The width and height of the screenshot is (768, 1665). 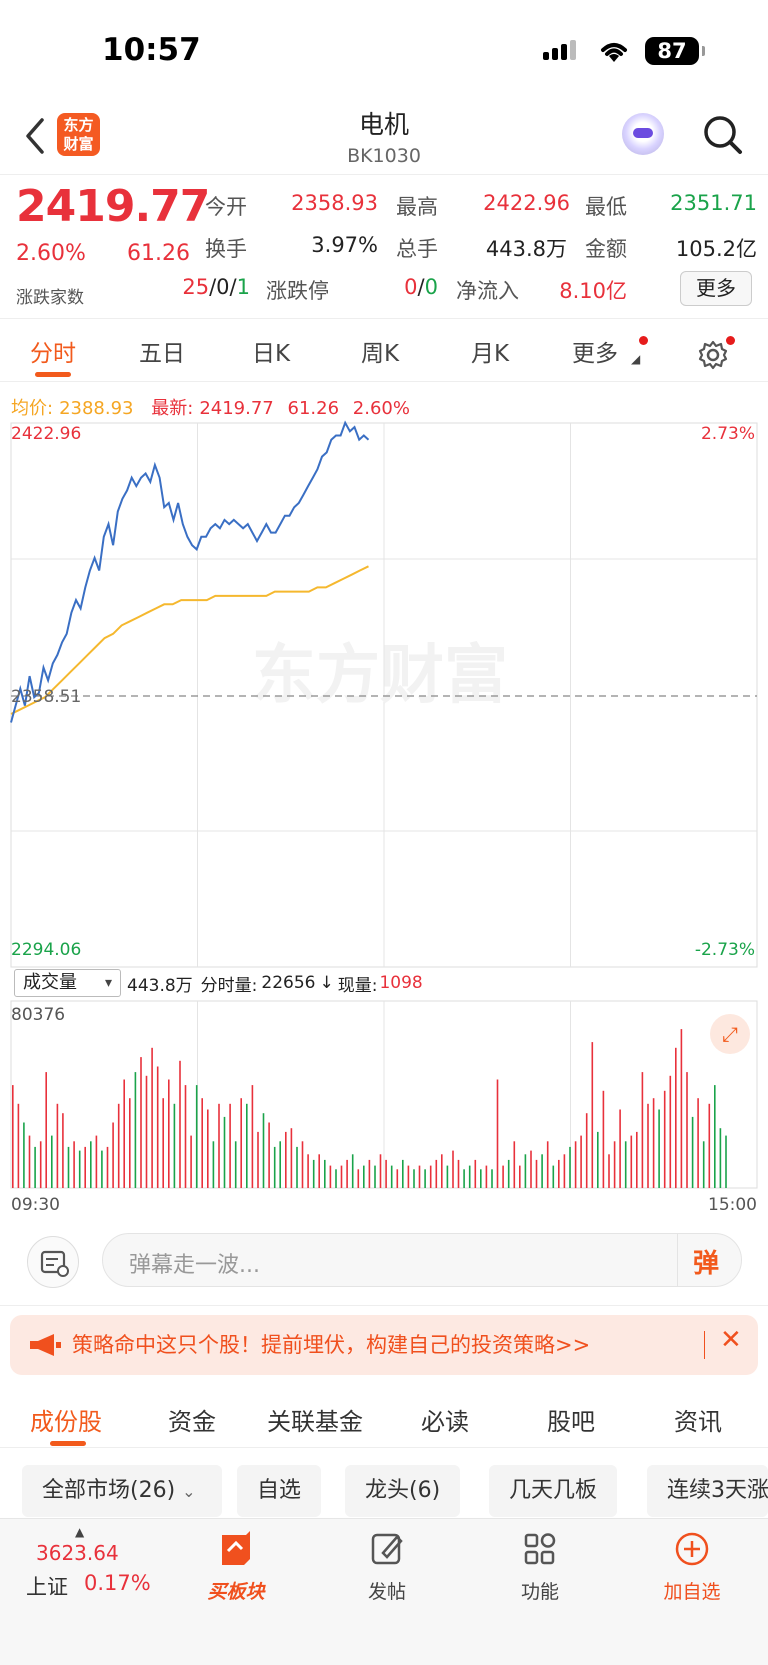 I want to click on tab-underline, so click(x=53, y=374).